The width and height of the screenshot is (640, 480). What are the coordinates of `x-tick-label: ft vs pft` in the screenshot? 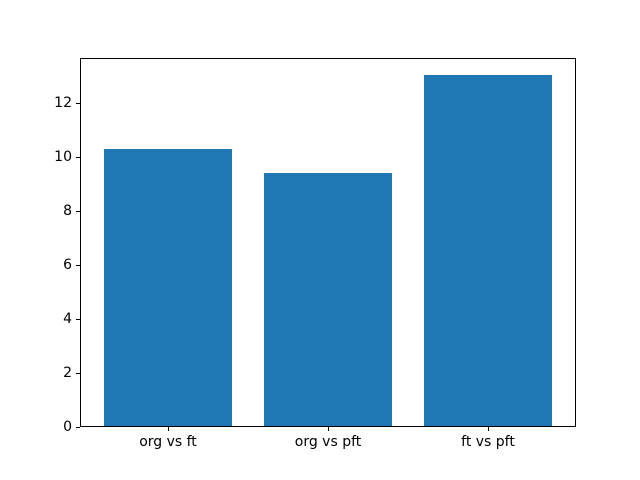 It's located at (488, 442).